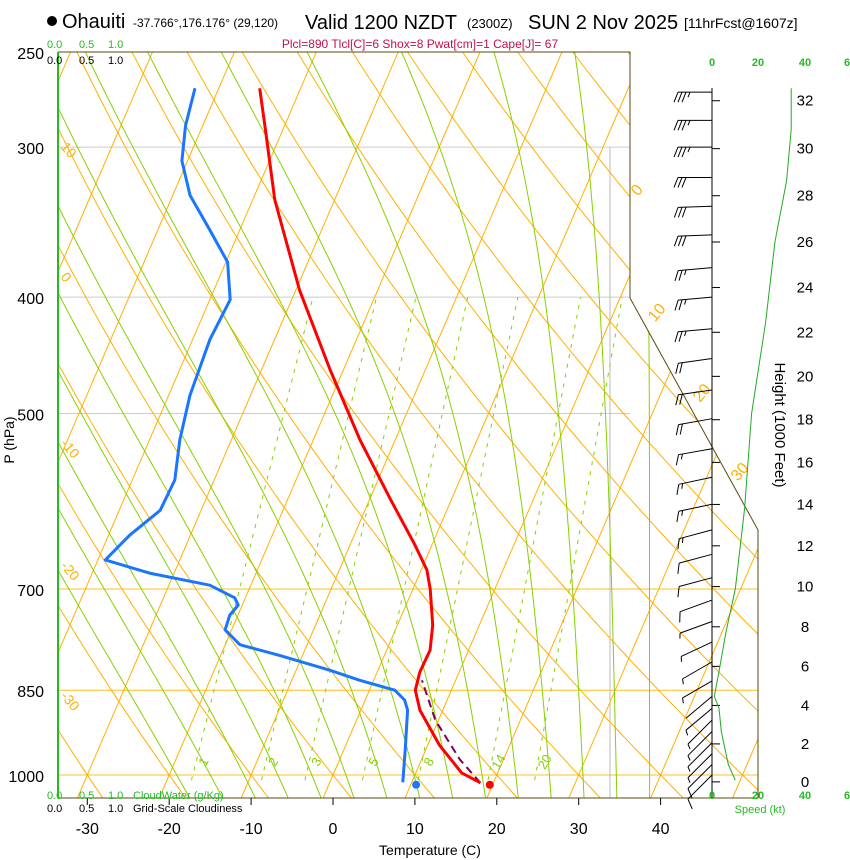 This screenshot has width=850, height=860. I want to click on speed-label-bottom: 40, so click(805, 796).